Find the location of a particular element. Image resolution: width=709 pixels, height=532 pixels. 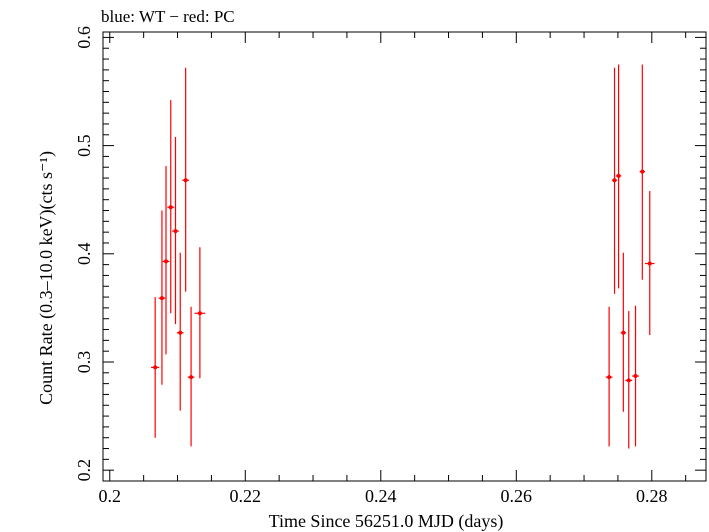

x-tick-label: 0.26 is located at coordinates (517, 496).